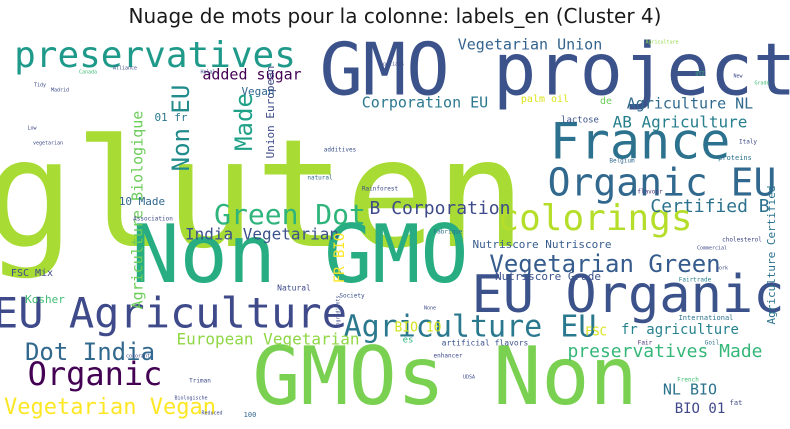 The height and width of the screenshot is (429, 790). Describe the element at coordinates (430, 309) in the screenshot. I see `word-86: None` at that location.